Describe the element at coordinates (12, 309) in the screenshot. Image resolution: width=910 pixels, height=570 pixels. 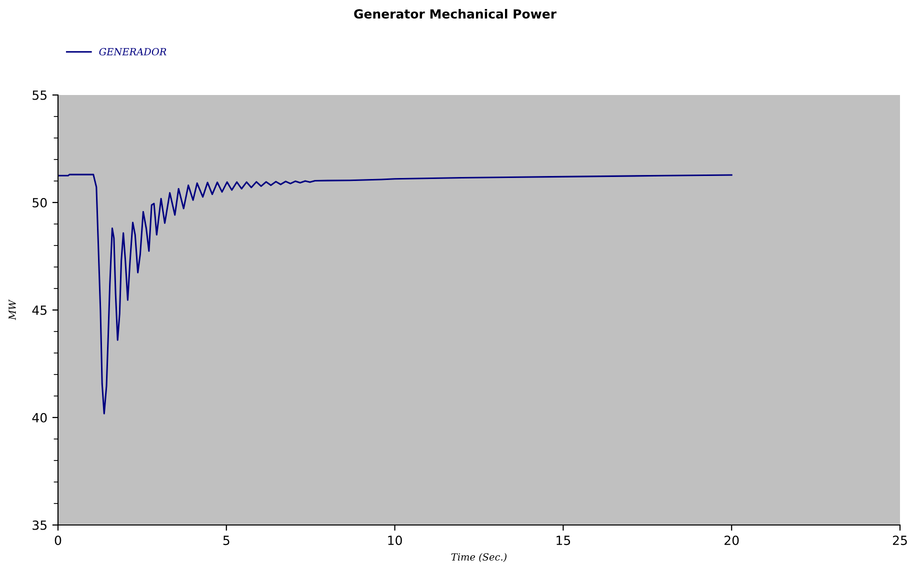
I see `y-axis-title: MW` at that location.